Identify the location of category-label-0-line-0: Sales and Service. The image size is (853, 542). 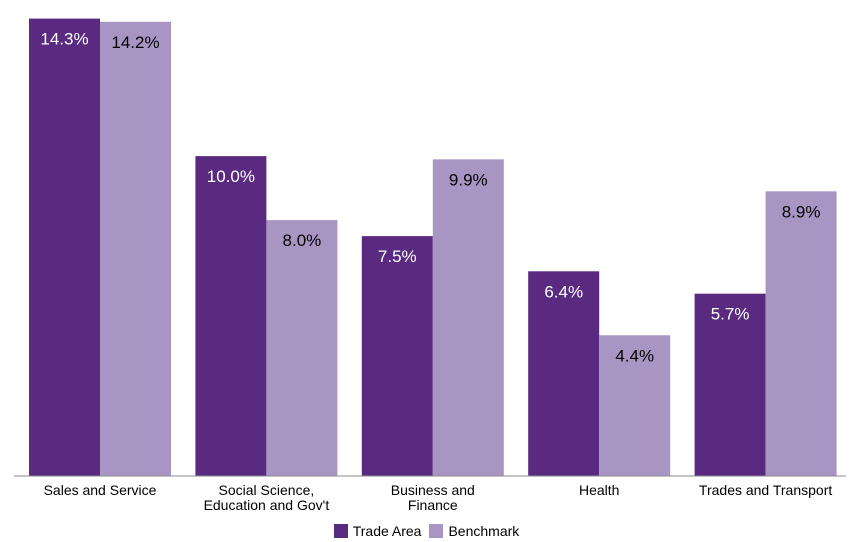
(100, 490).